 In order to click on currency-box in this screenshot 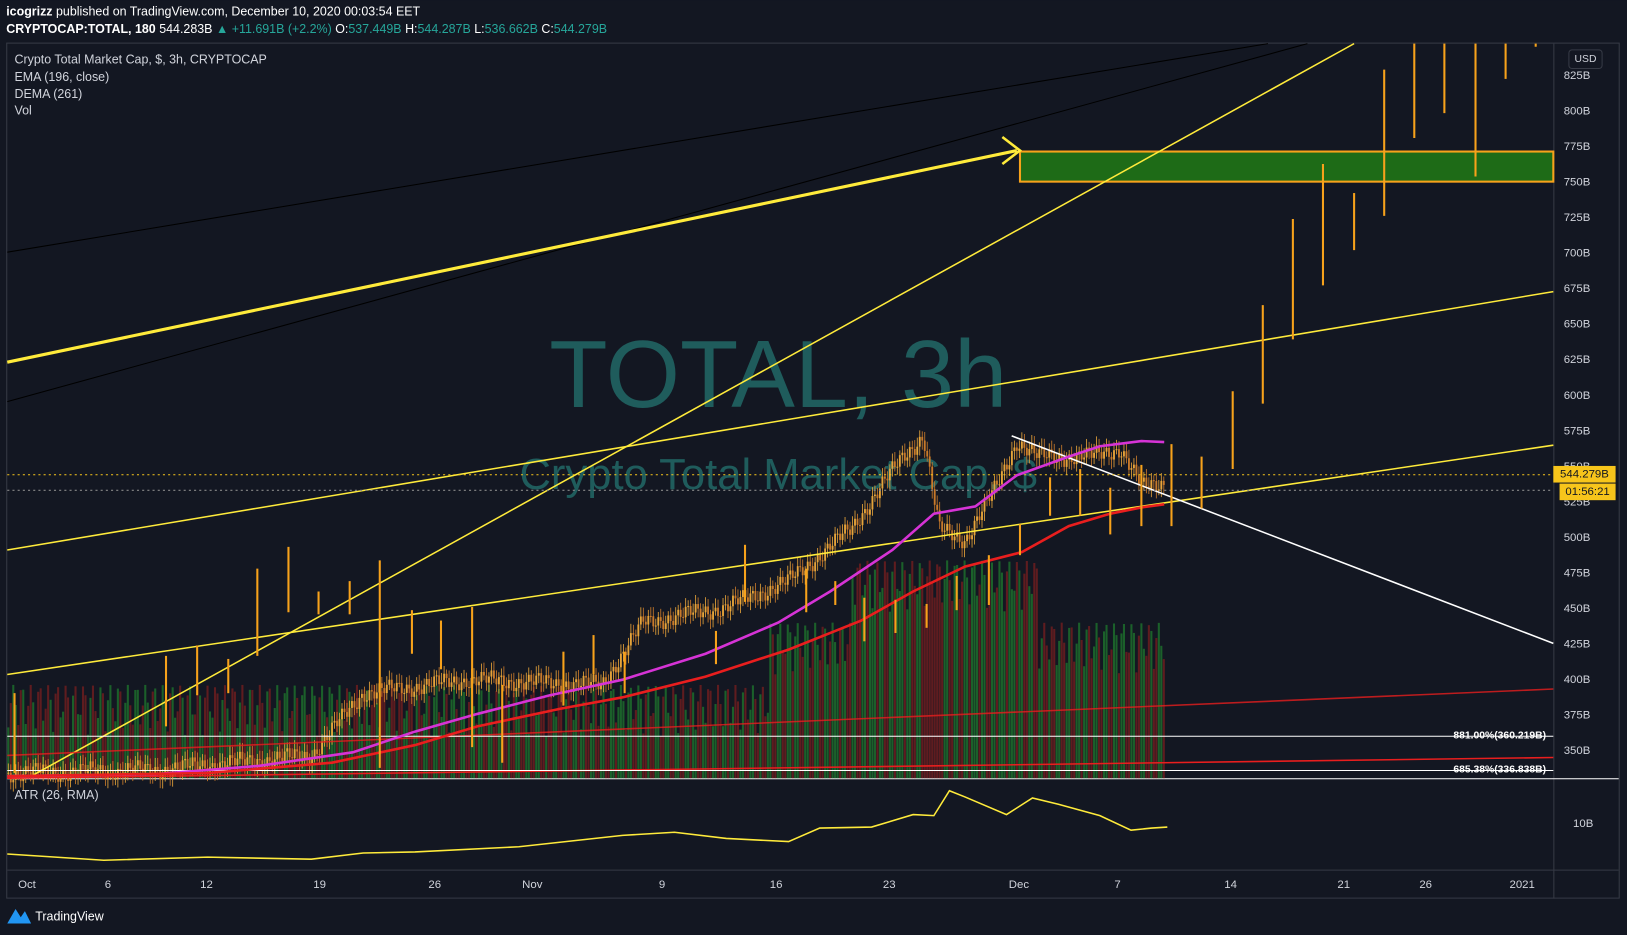, I will do `click(1585, 59)`.